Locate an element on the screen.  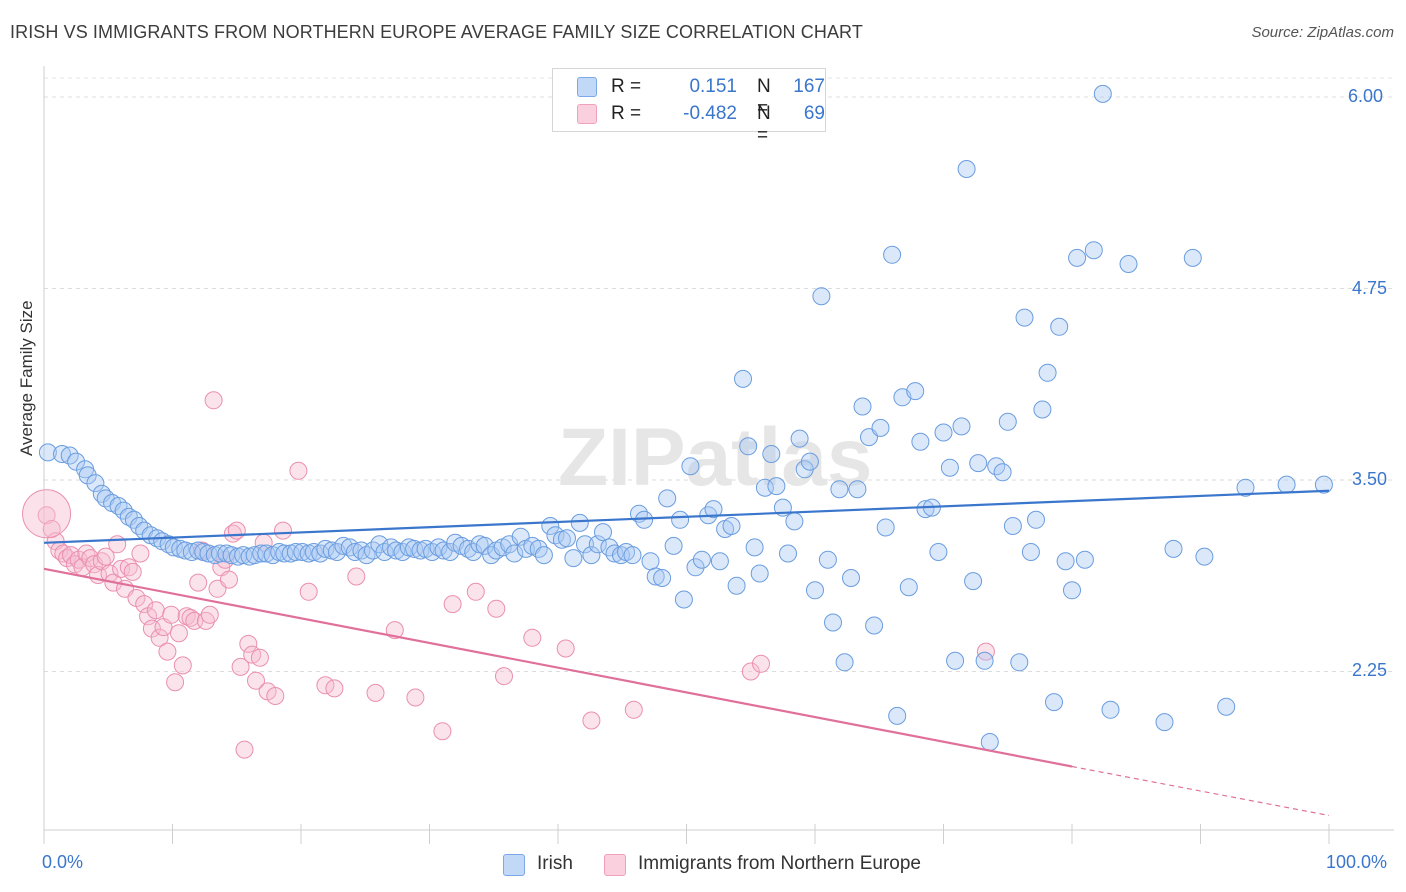
y-tick-label: 4.75 is located at coordinates (1370, 288).